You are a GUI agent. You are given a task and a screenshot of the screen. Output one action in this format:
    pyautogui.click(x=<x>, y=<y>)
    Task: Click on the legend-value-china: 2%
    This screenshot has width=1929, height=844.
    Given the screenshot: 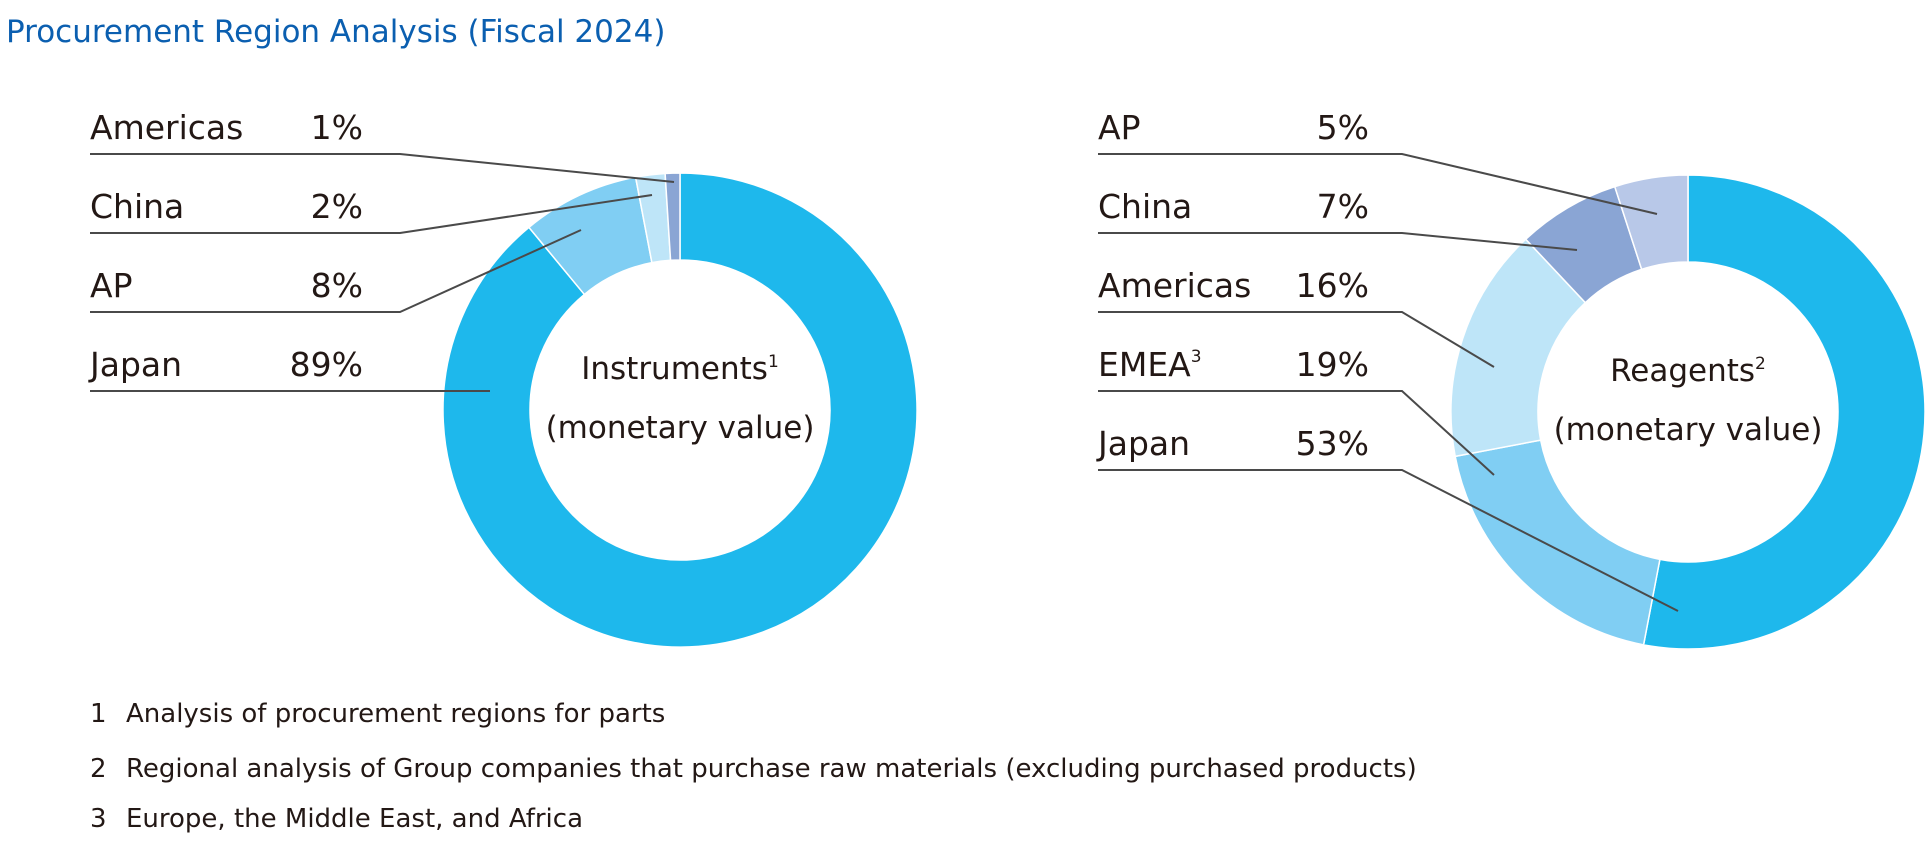 What is the action you would take?
    pyautogui.click(x=337, y=206)
    